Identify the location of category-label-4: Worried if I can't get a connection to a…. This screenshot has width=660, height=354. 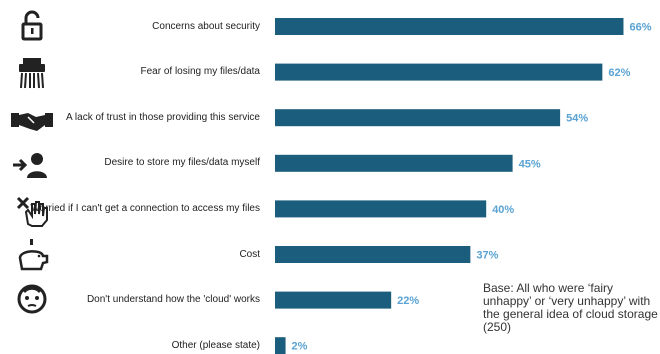
(145, 208).